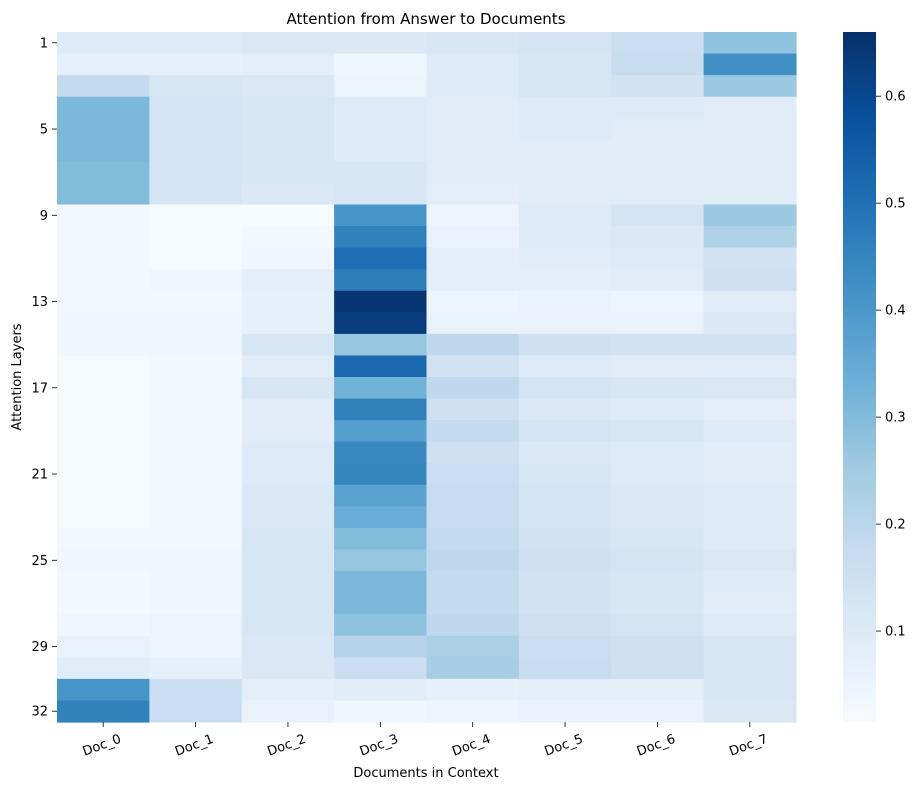  I want to click on y-axis-ticks: 1 5 9 13 17 21 25 29 32, so click(44, 378).